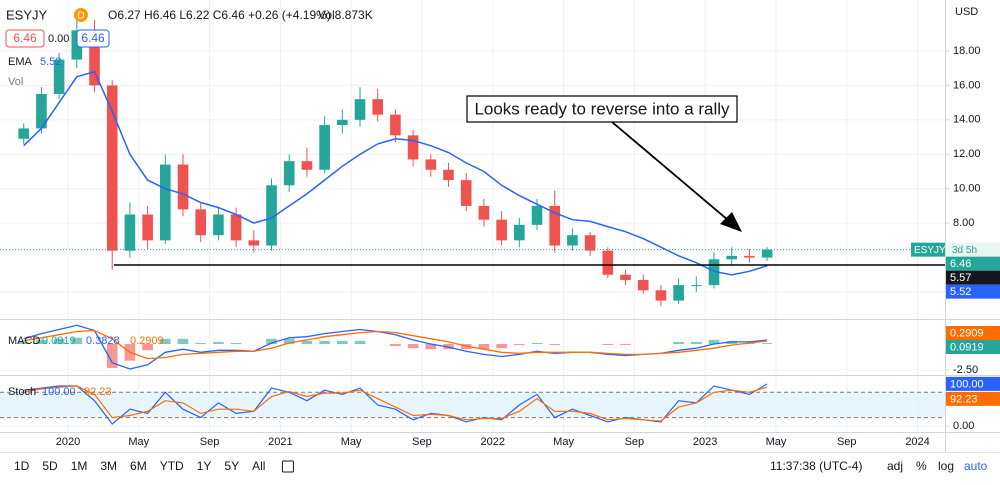  I want to click on range-button: 6M, so click(138, 466).